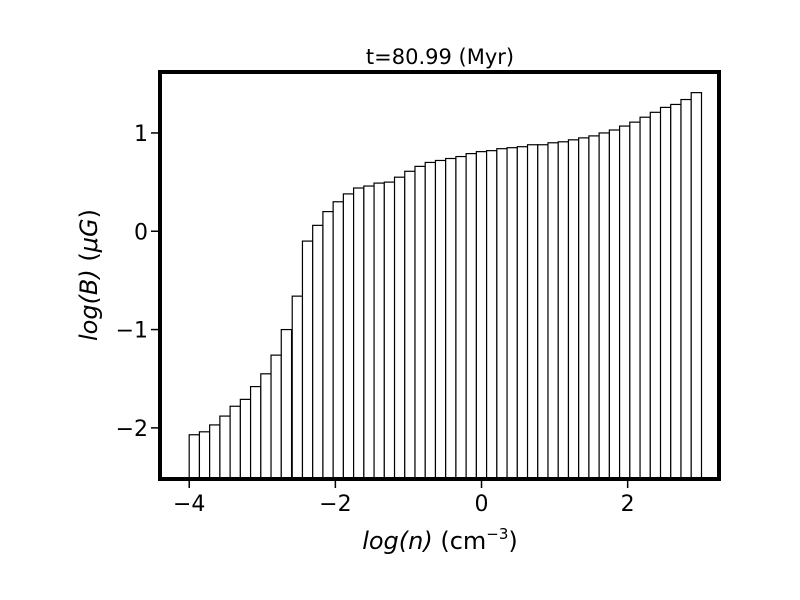  I want to click on x-tick-label: −4, so click(189, 504).